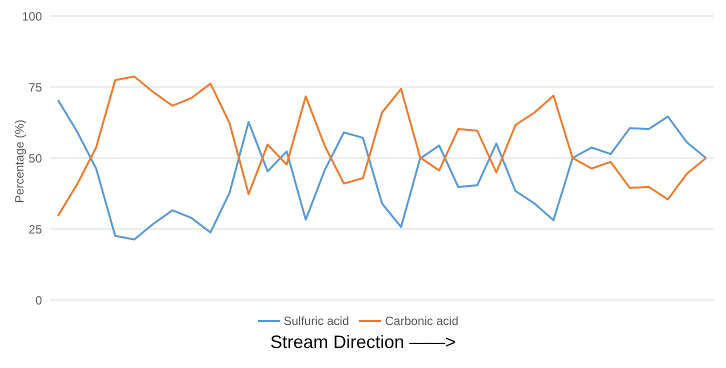 The height and width of the screenshot is (368, 726). Describe the element at coordinates (32, 16) in the screenshot. I see `y-tick-label: 100` at that location.